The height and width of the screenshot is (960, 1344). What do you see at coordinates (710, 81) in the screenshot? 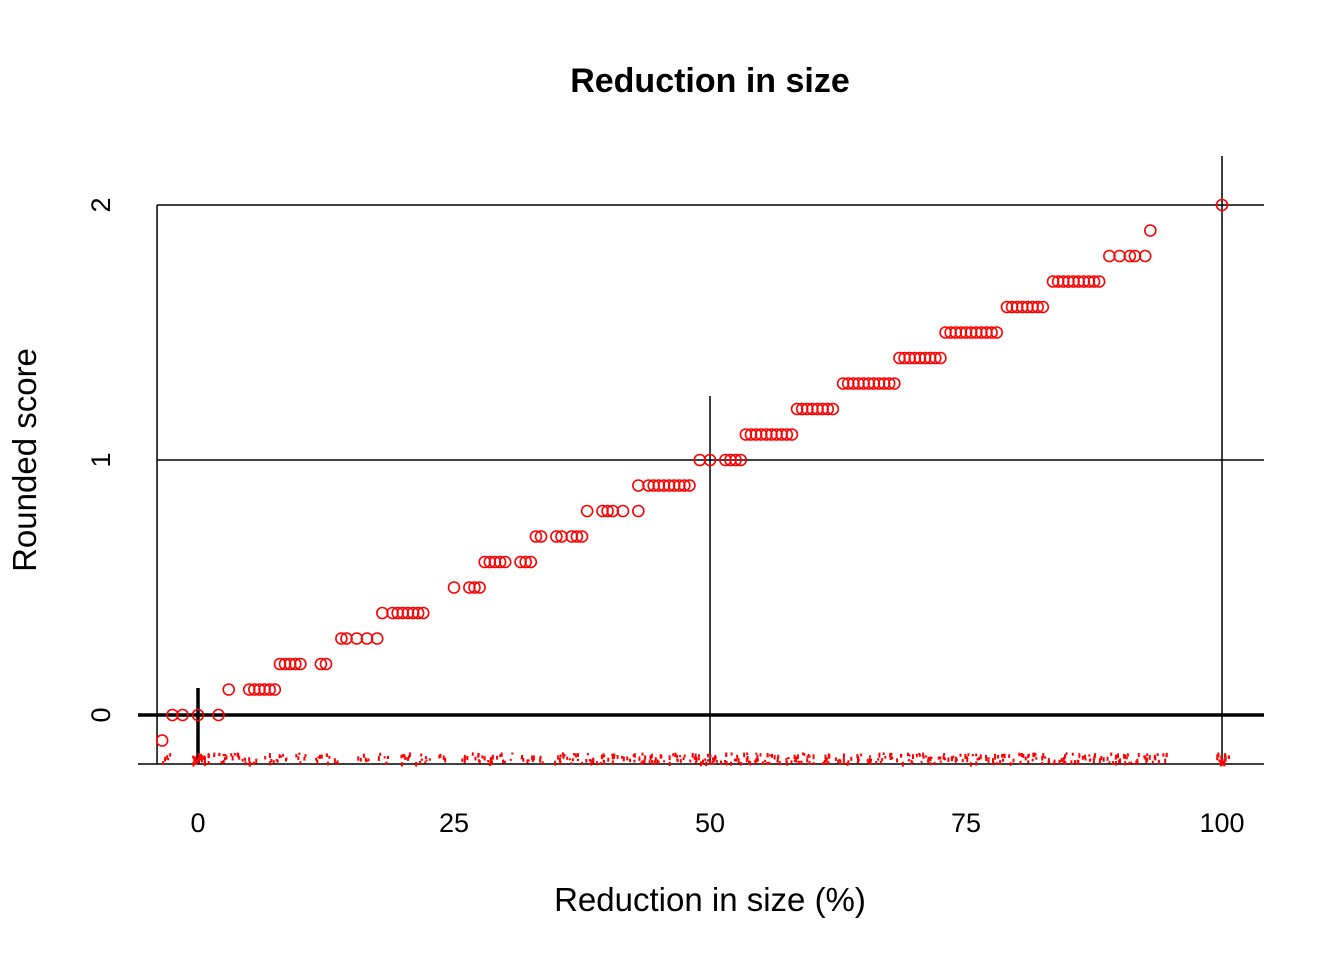
I see `chart-title: Reduction in size` at bounding box center [710, 81].